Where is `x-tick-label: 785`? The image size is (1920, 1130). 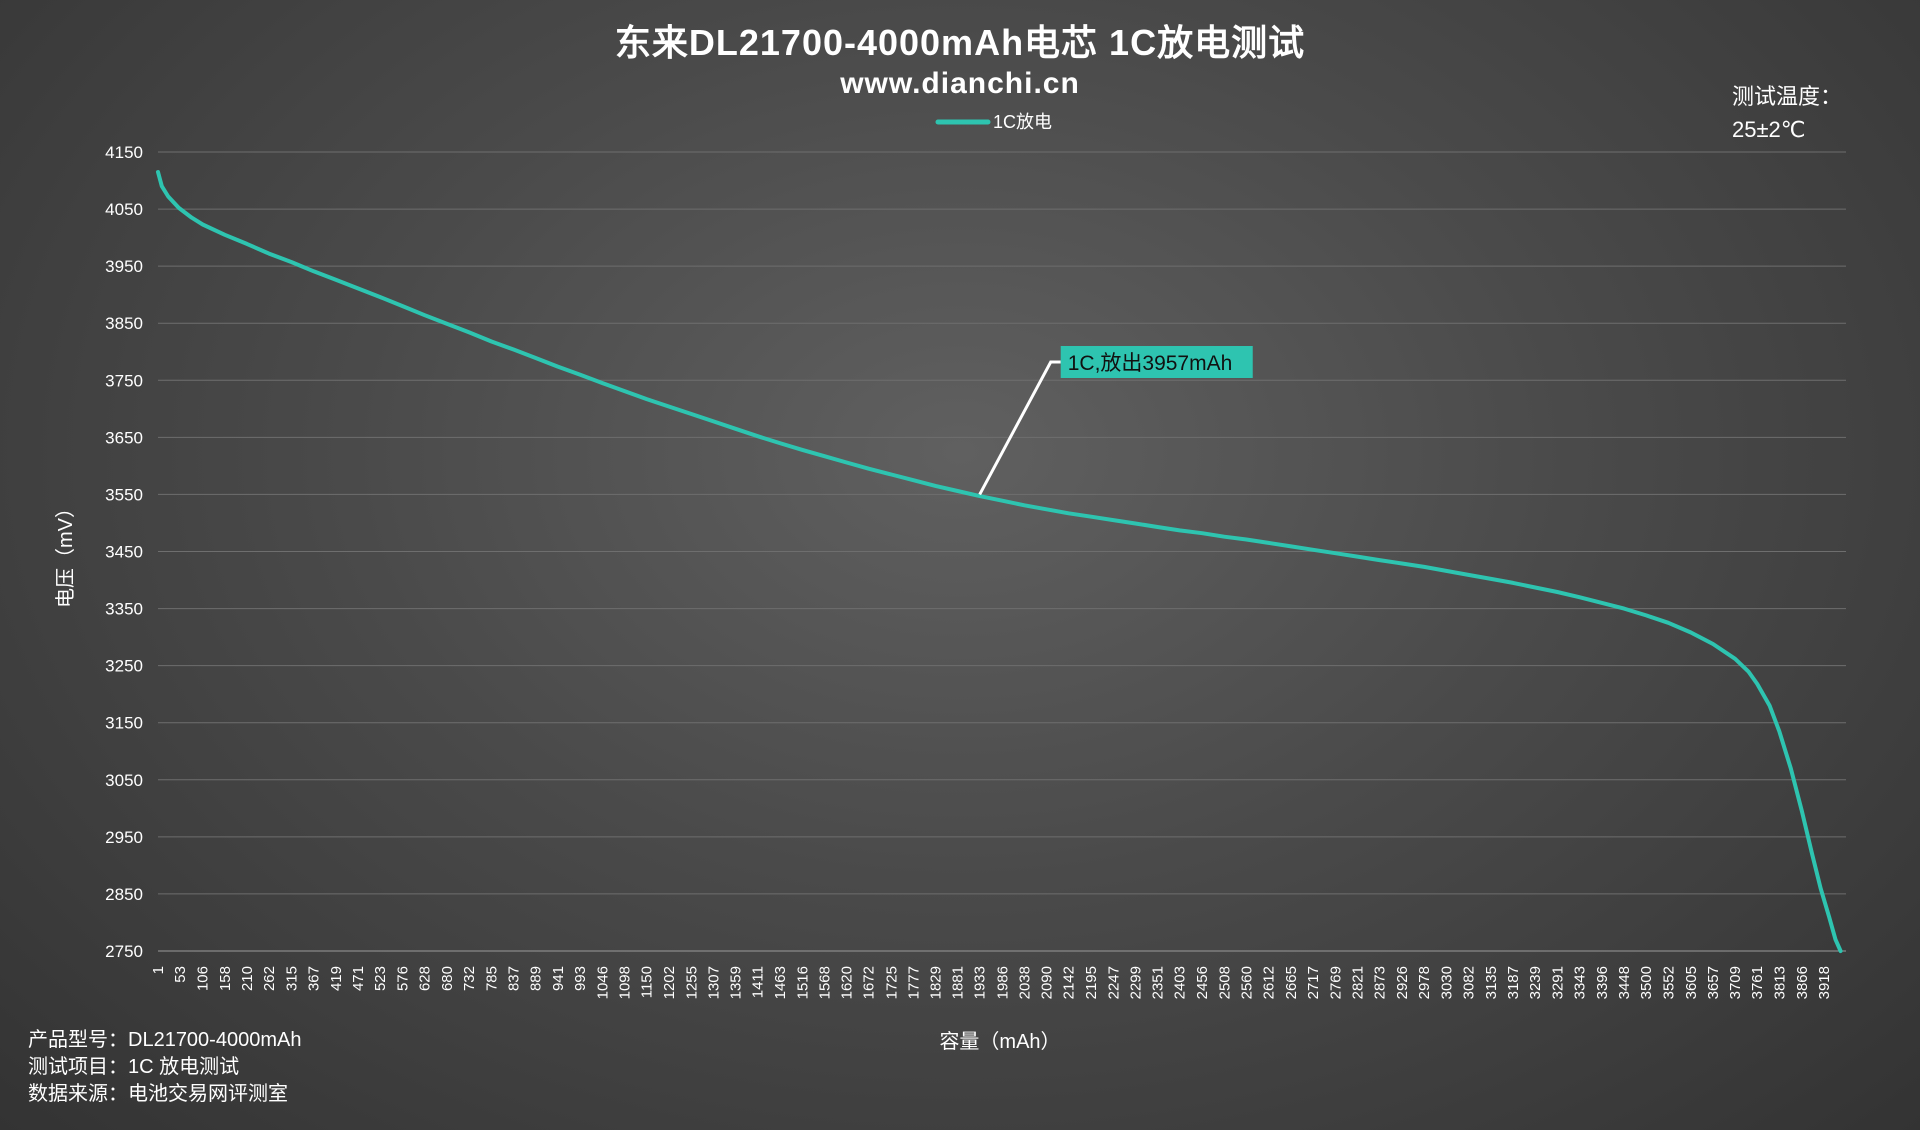 x-tick-label: 785 is located at coordinates (491, 978).